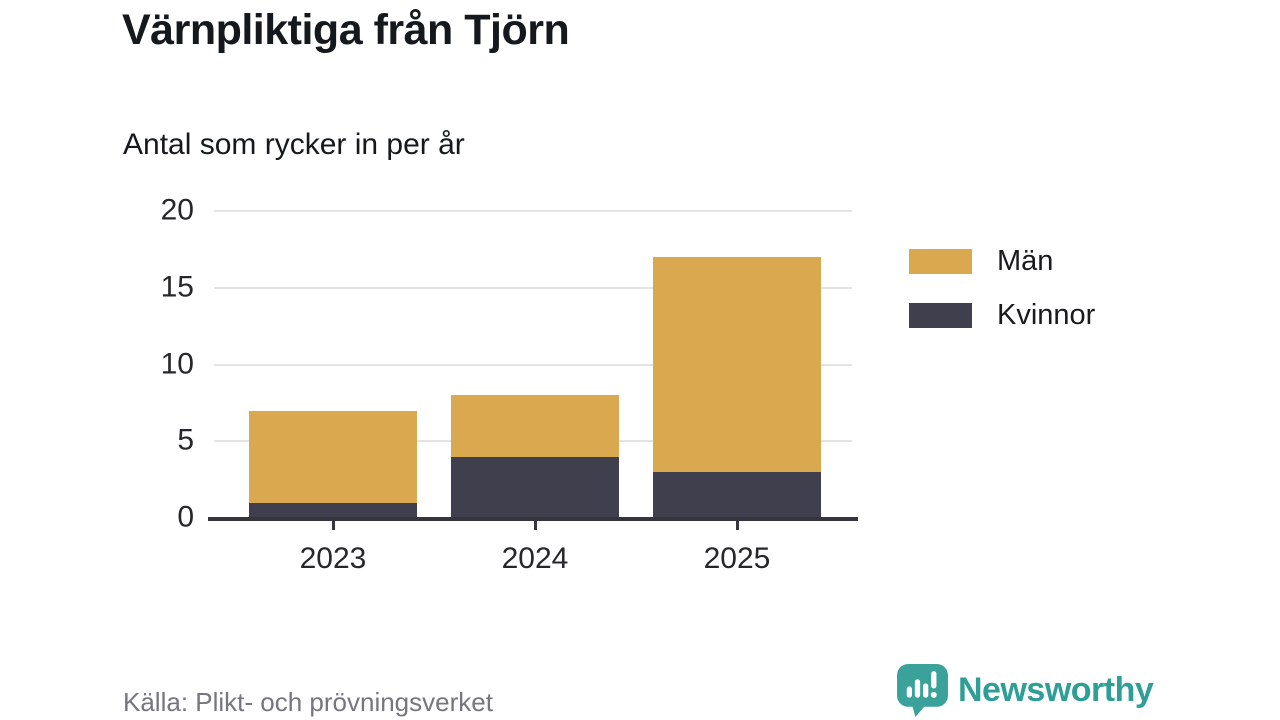 The width and height of the screenshot is (1280, 720). Describe the element at coordinates (333, 558) in the screenshot. I see `x-axis-tick-label: 2023` at that location.